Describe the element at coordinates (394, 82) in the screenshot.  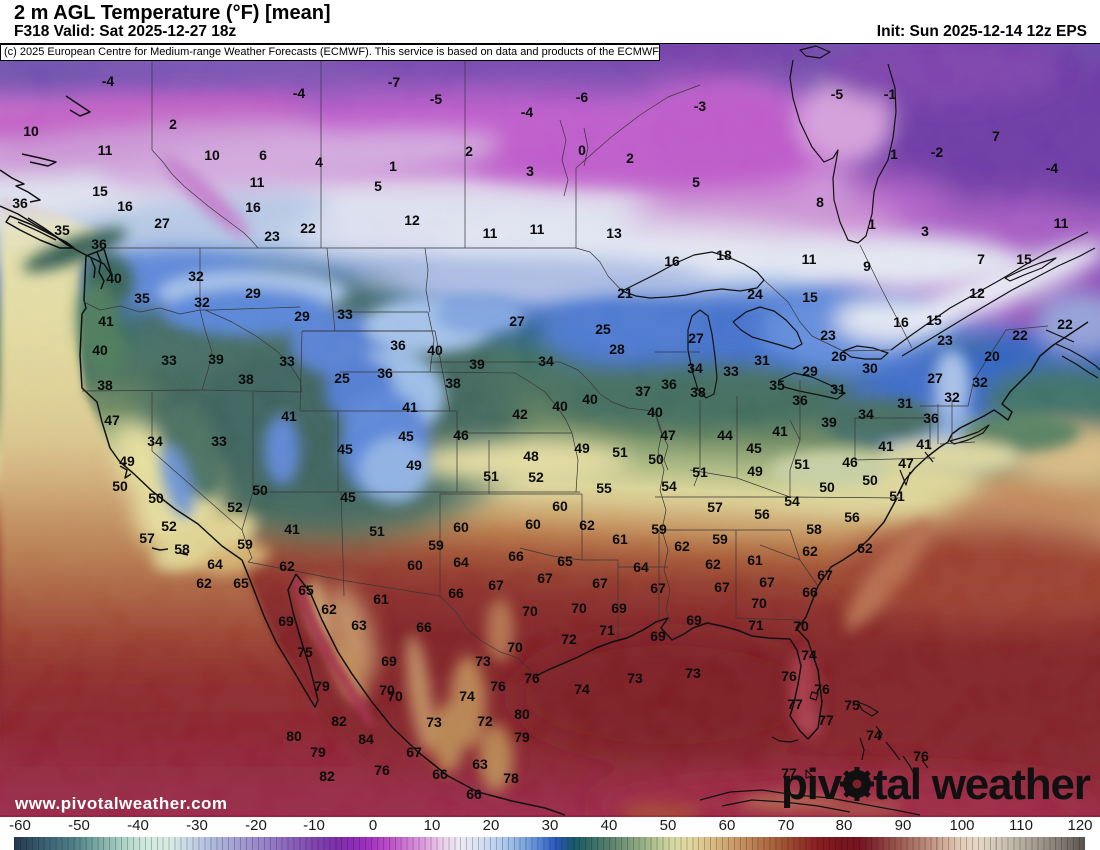
I see `svg-text: -7` at that location.